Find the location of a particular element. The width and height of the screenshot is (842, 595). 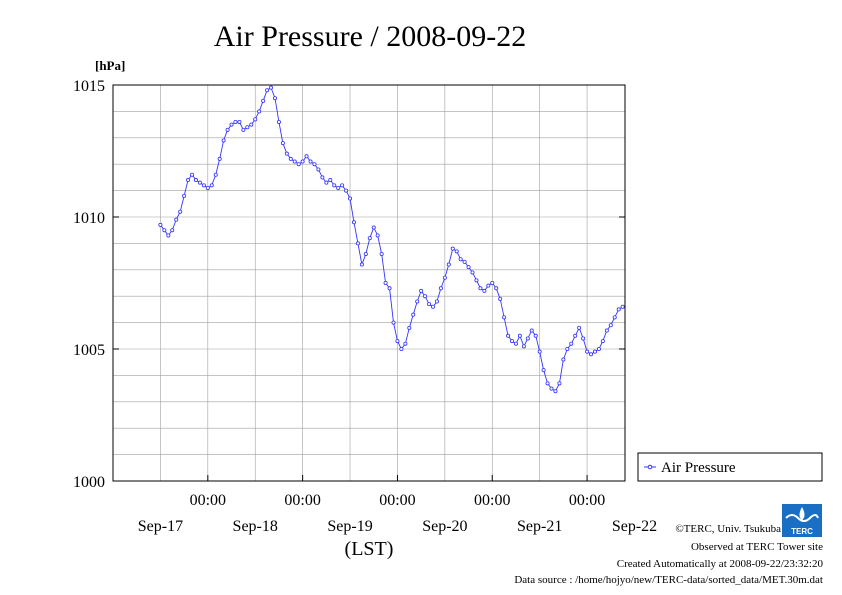

footer-copyright: ©TERC, Univ. Tsukuba is located at coordinates (728, 529).